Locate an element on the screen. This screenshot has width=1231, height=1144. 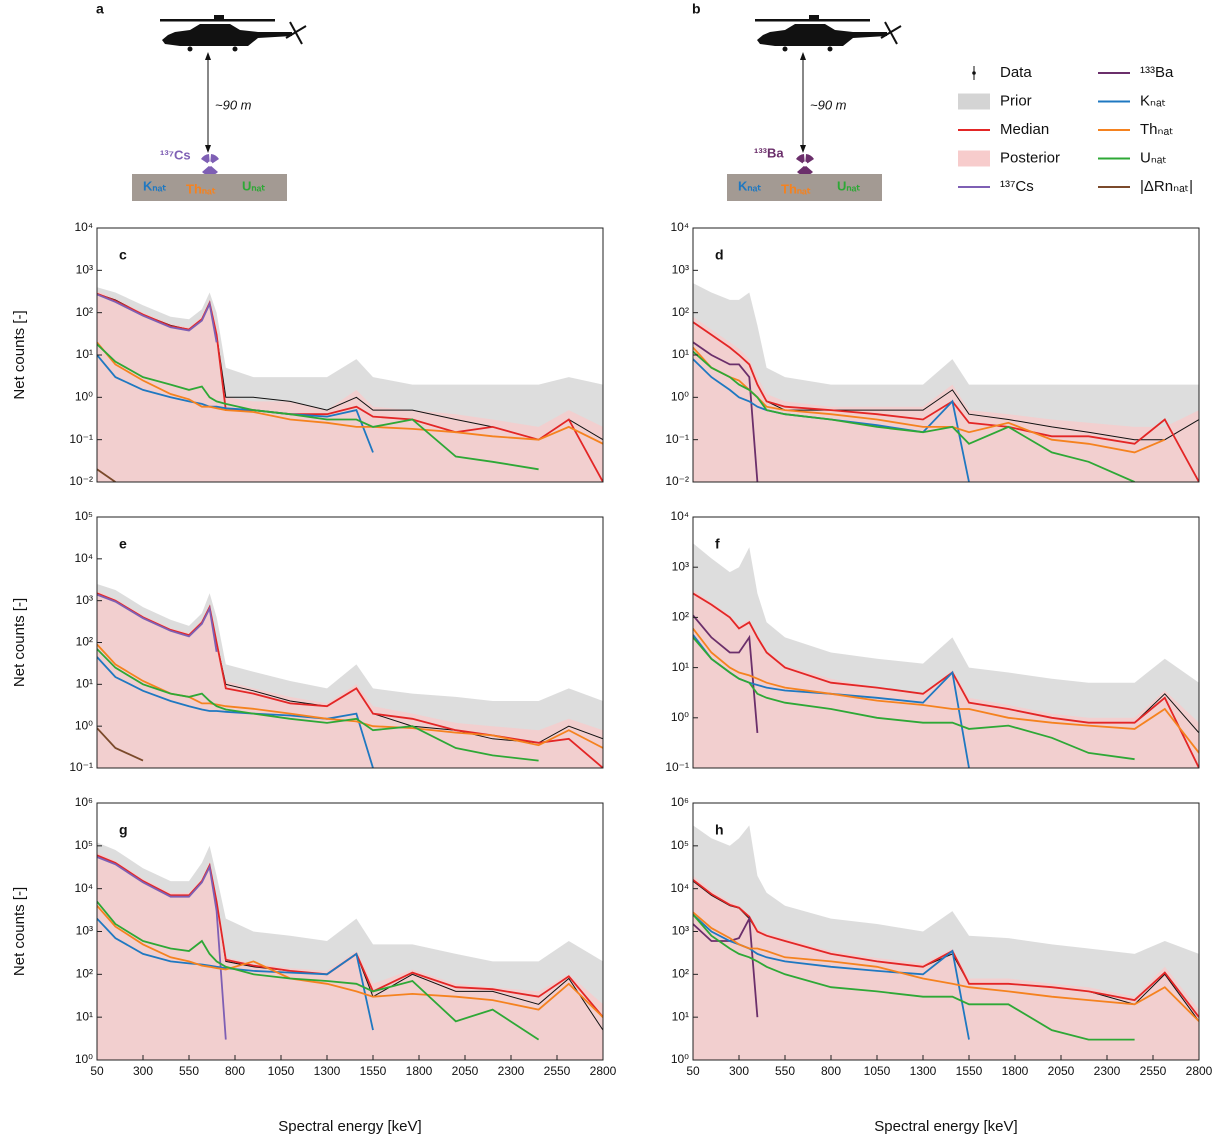
x-tick-label: 2300 is located at coordinates (1107, 1071).